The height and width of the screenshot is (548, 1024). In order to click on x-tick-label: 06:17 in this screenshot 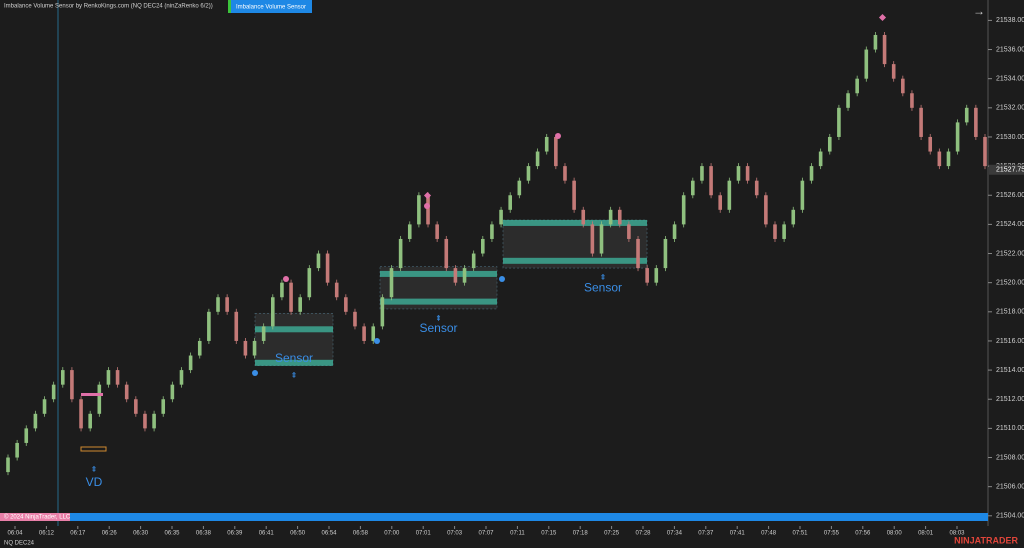, I will do `click(78, 534)`.